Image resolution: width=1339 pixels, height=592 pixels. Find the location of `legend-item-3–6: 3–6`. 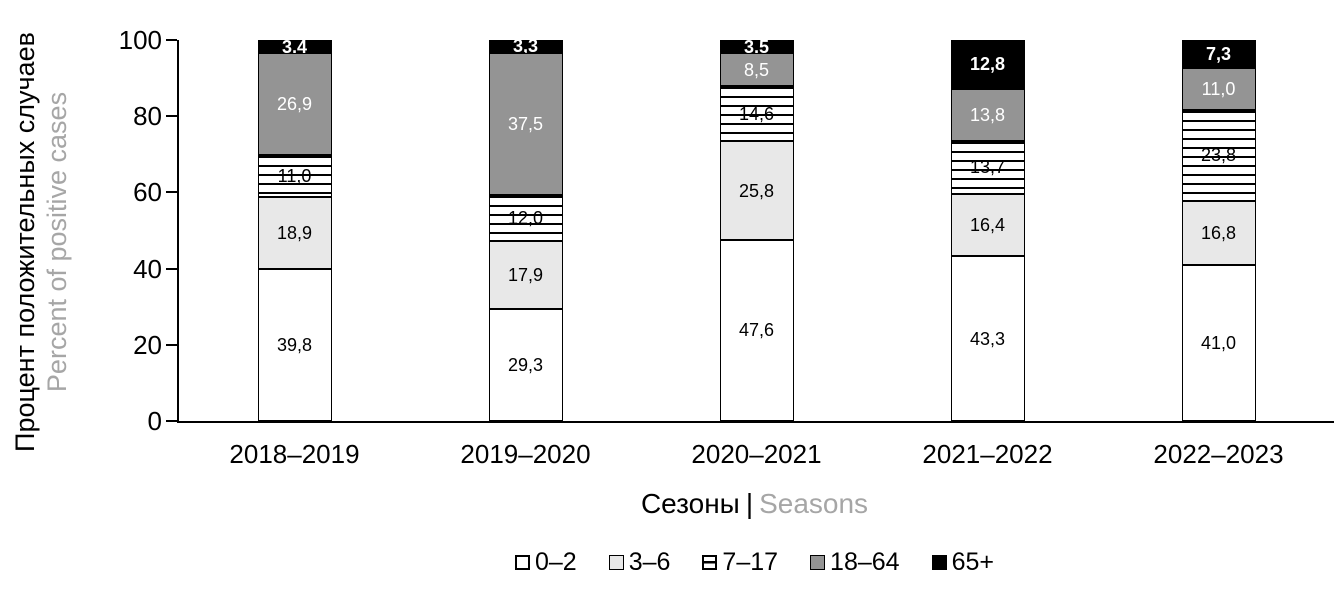

legend-item-3–6: 3–6 is located at coordinates (639, 562).